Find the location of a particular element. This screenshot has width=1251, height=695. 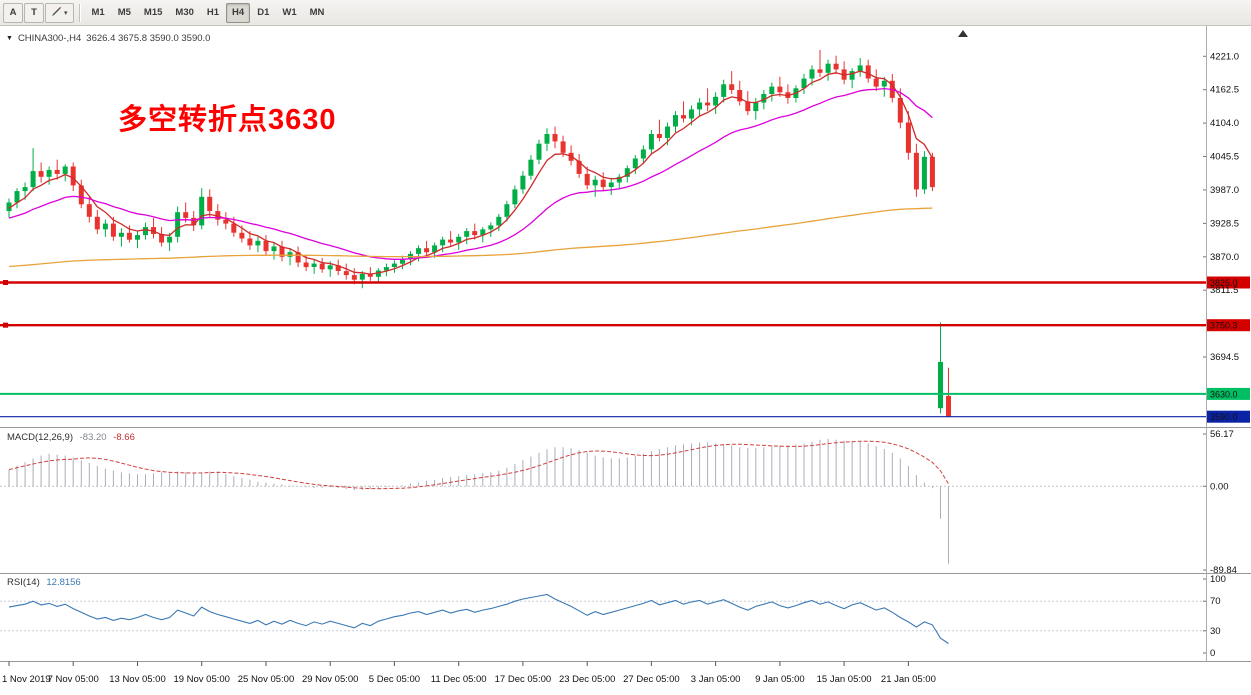

svg-text: 3630.0 is located at coordinates (1224, 394).